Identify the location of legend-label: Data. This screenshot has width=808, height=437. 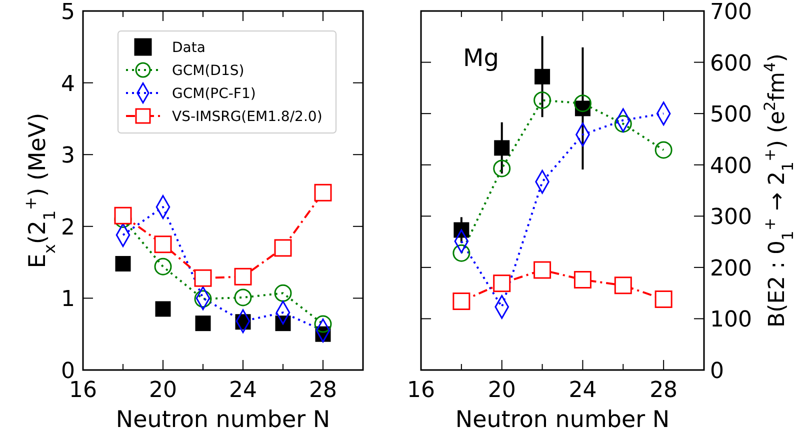
(189, 48).